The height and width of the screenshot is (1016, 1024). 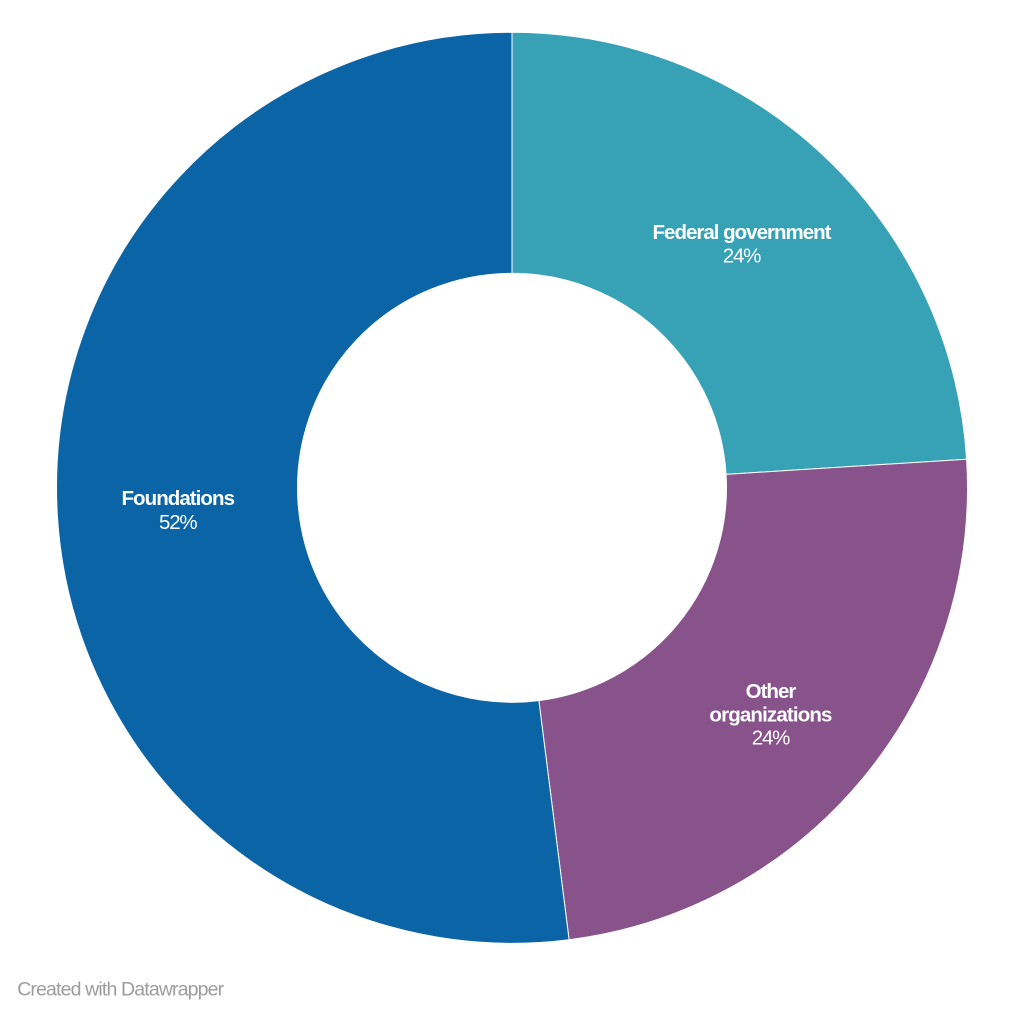 What do you see at coordinates (177, 498) in the screenshot?
I see `svg-text: Foundations` at bounding box center [177, 498].